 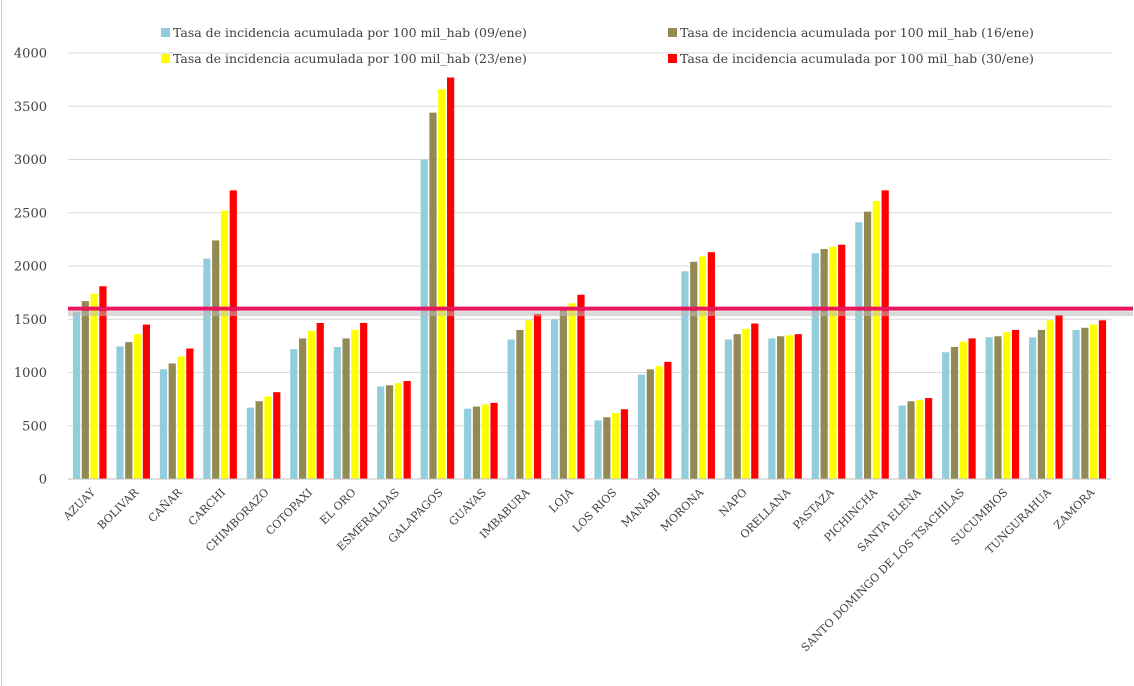 What do you see at coordinates (118, 508) in the screenshot?
I see `x-tick-label: BOLIVAR` at bounding box center [118, 508].